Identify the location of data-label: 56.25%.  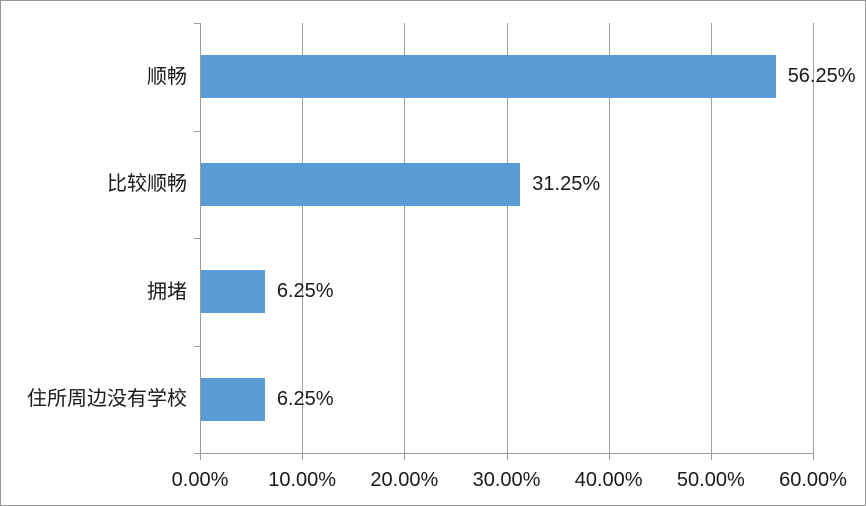
(821, 76).